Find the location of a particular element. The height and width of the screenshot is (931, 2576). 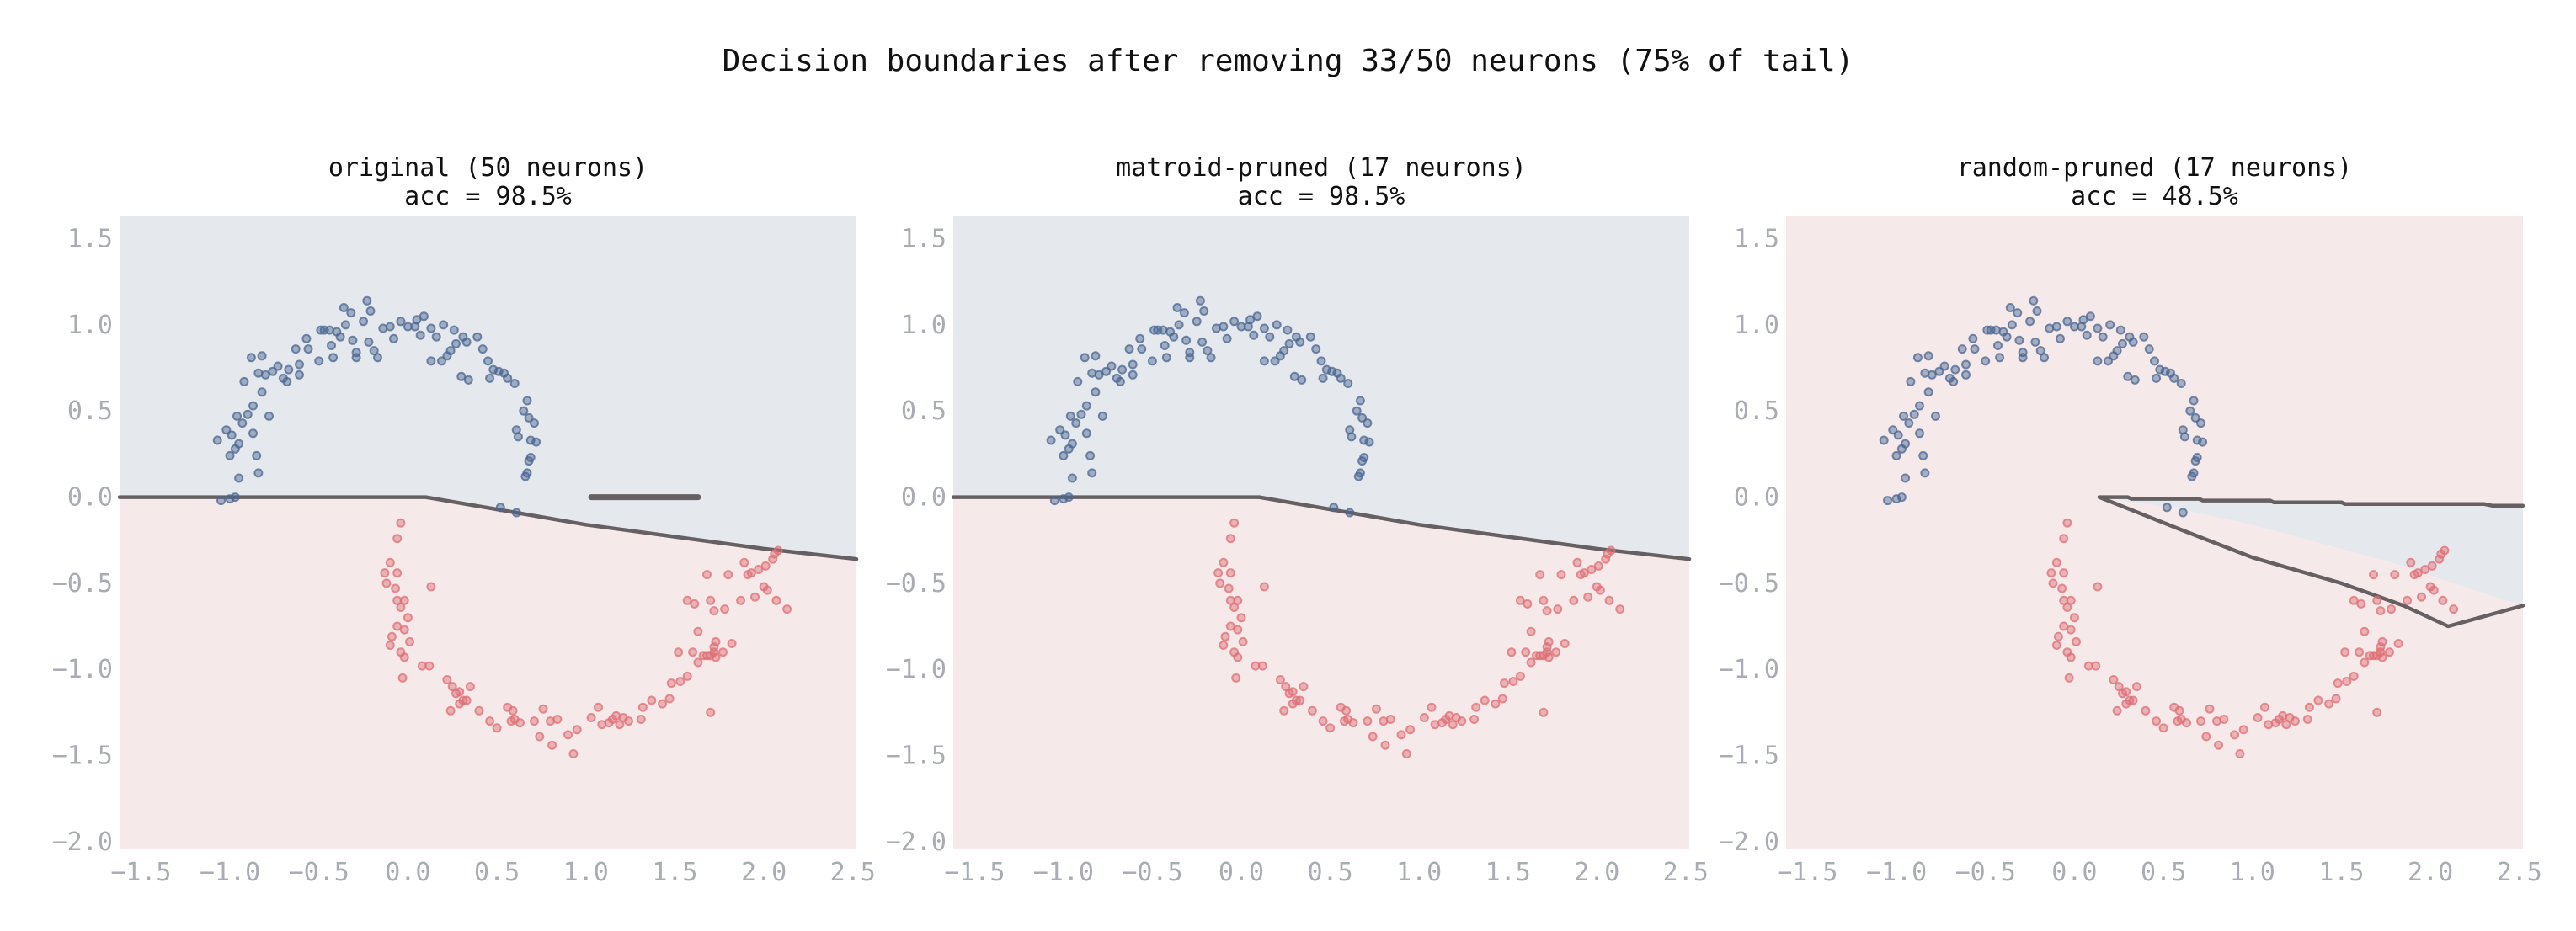

y-tick-label: −2.0 is located at coordinates (1749, 842).